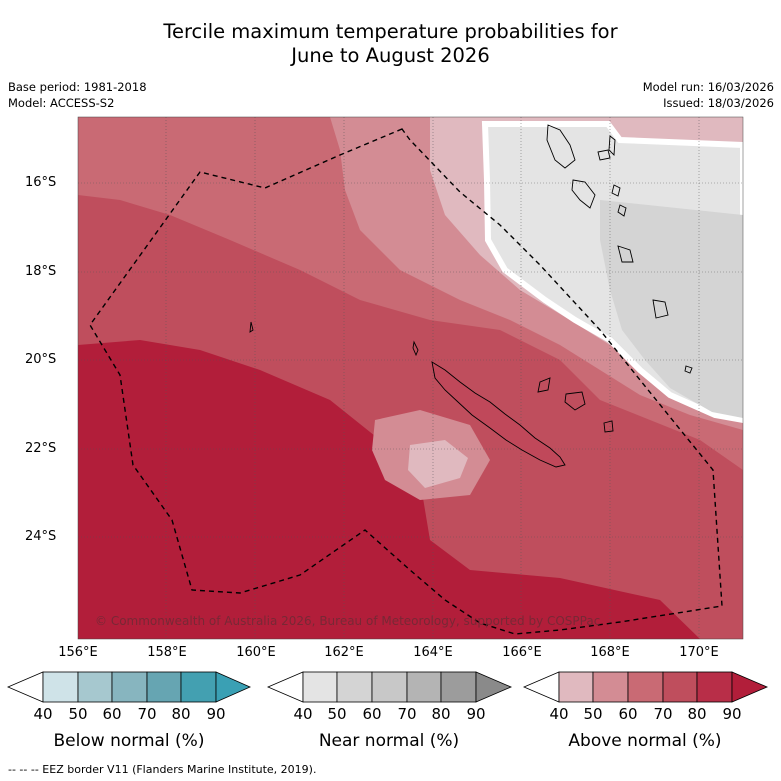 This screenshot has height=781, width=781. I want to click on near-tick-60: 60, so click(372, 714).